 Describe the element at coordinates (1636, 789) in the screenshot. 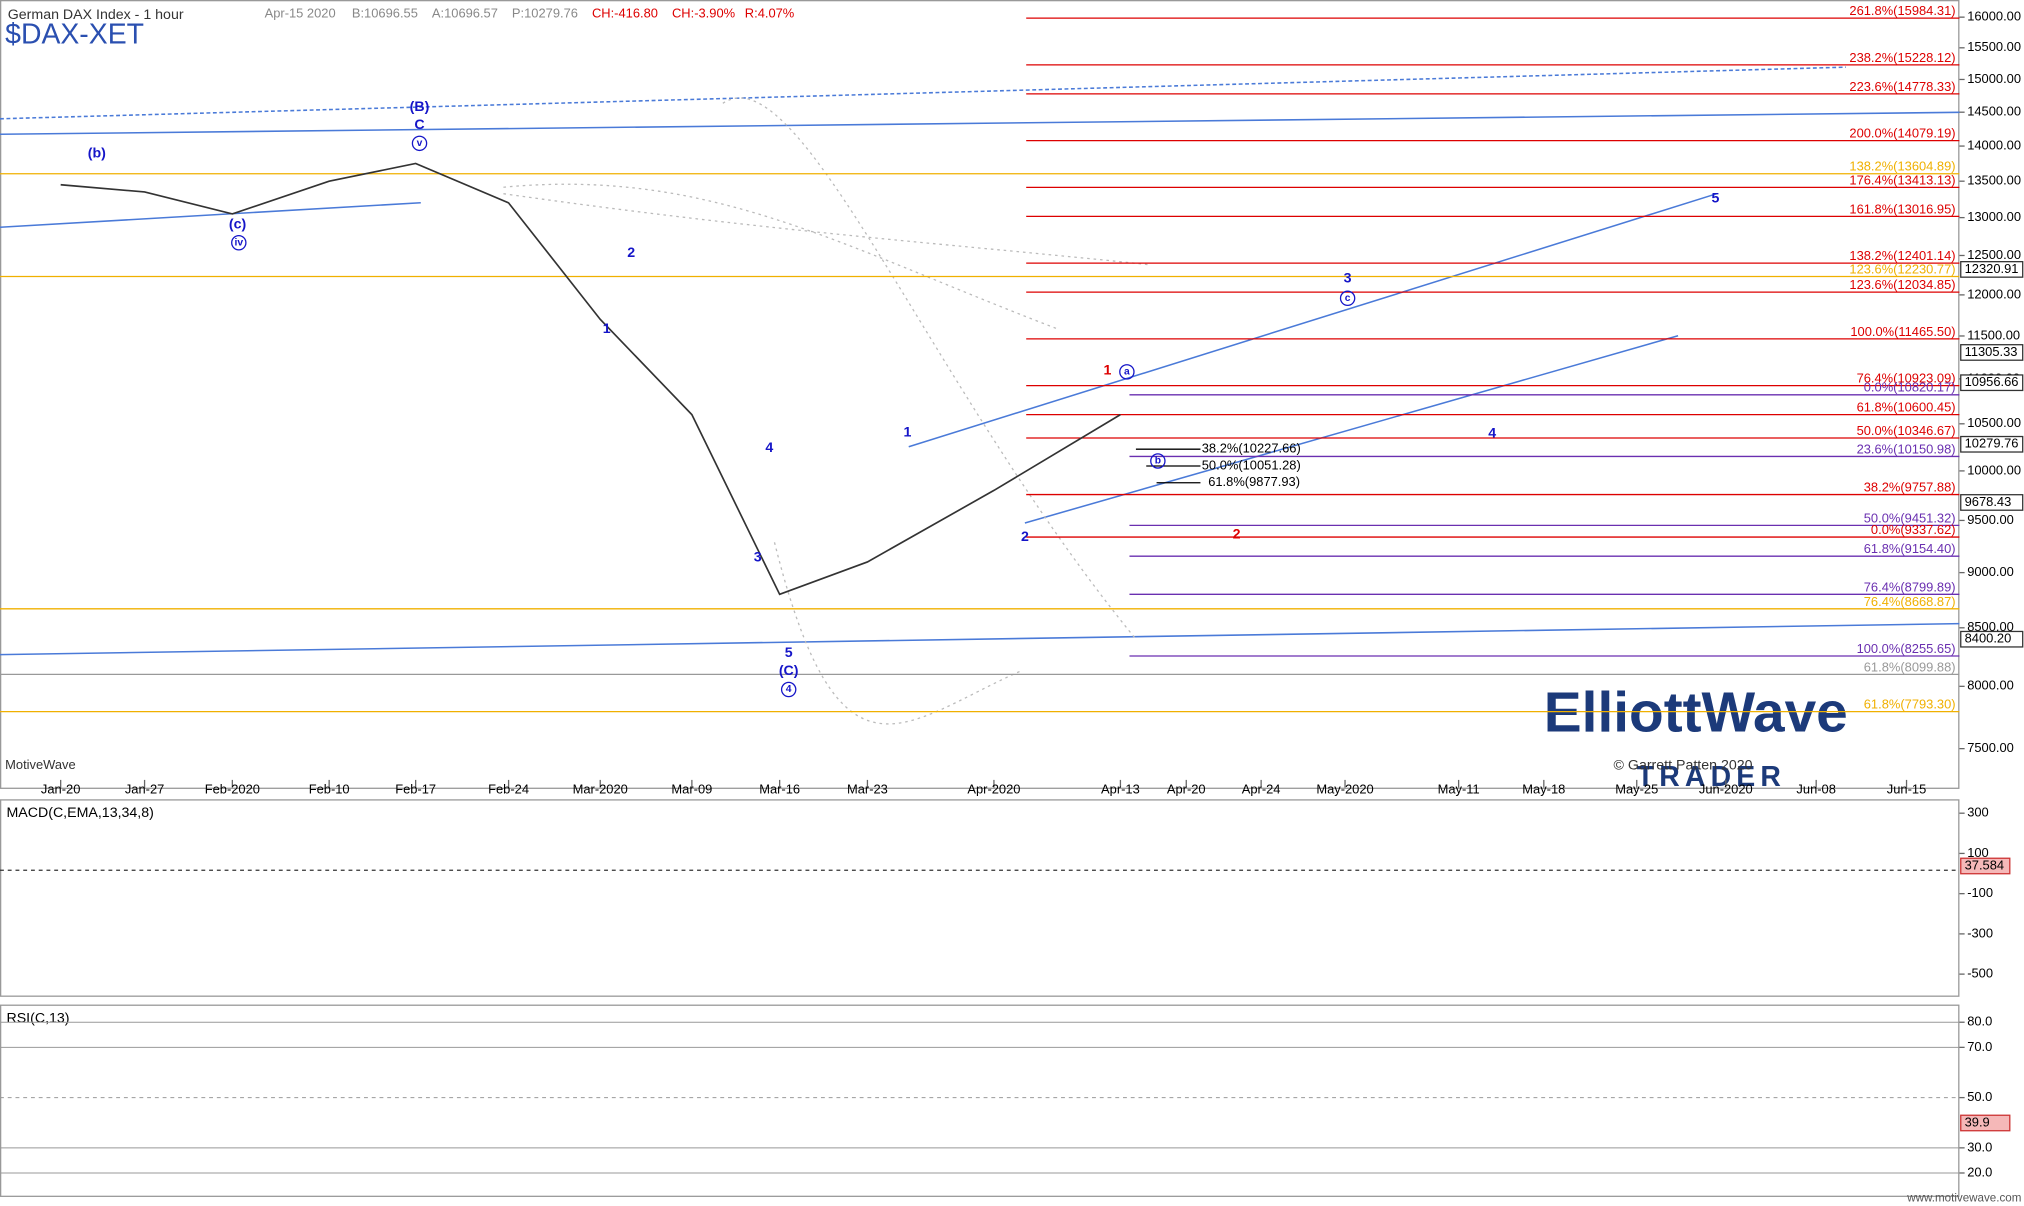

I see `x-tick-label: May-25` at that location.